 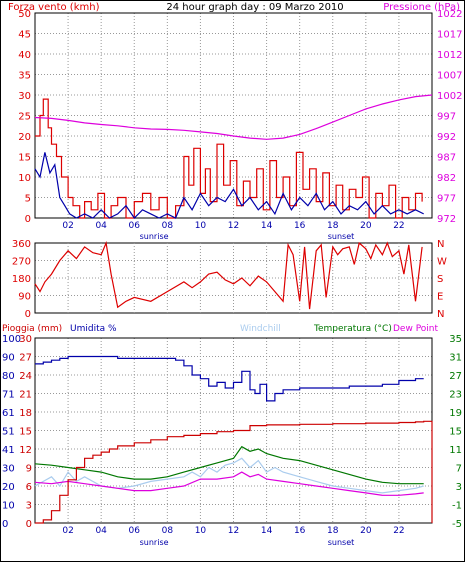 I want to click on y-tick-label: 997, so click(x=446, y=117).